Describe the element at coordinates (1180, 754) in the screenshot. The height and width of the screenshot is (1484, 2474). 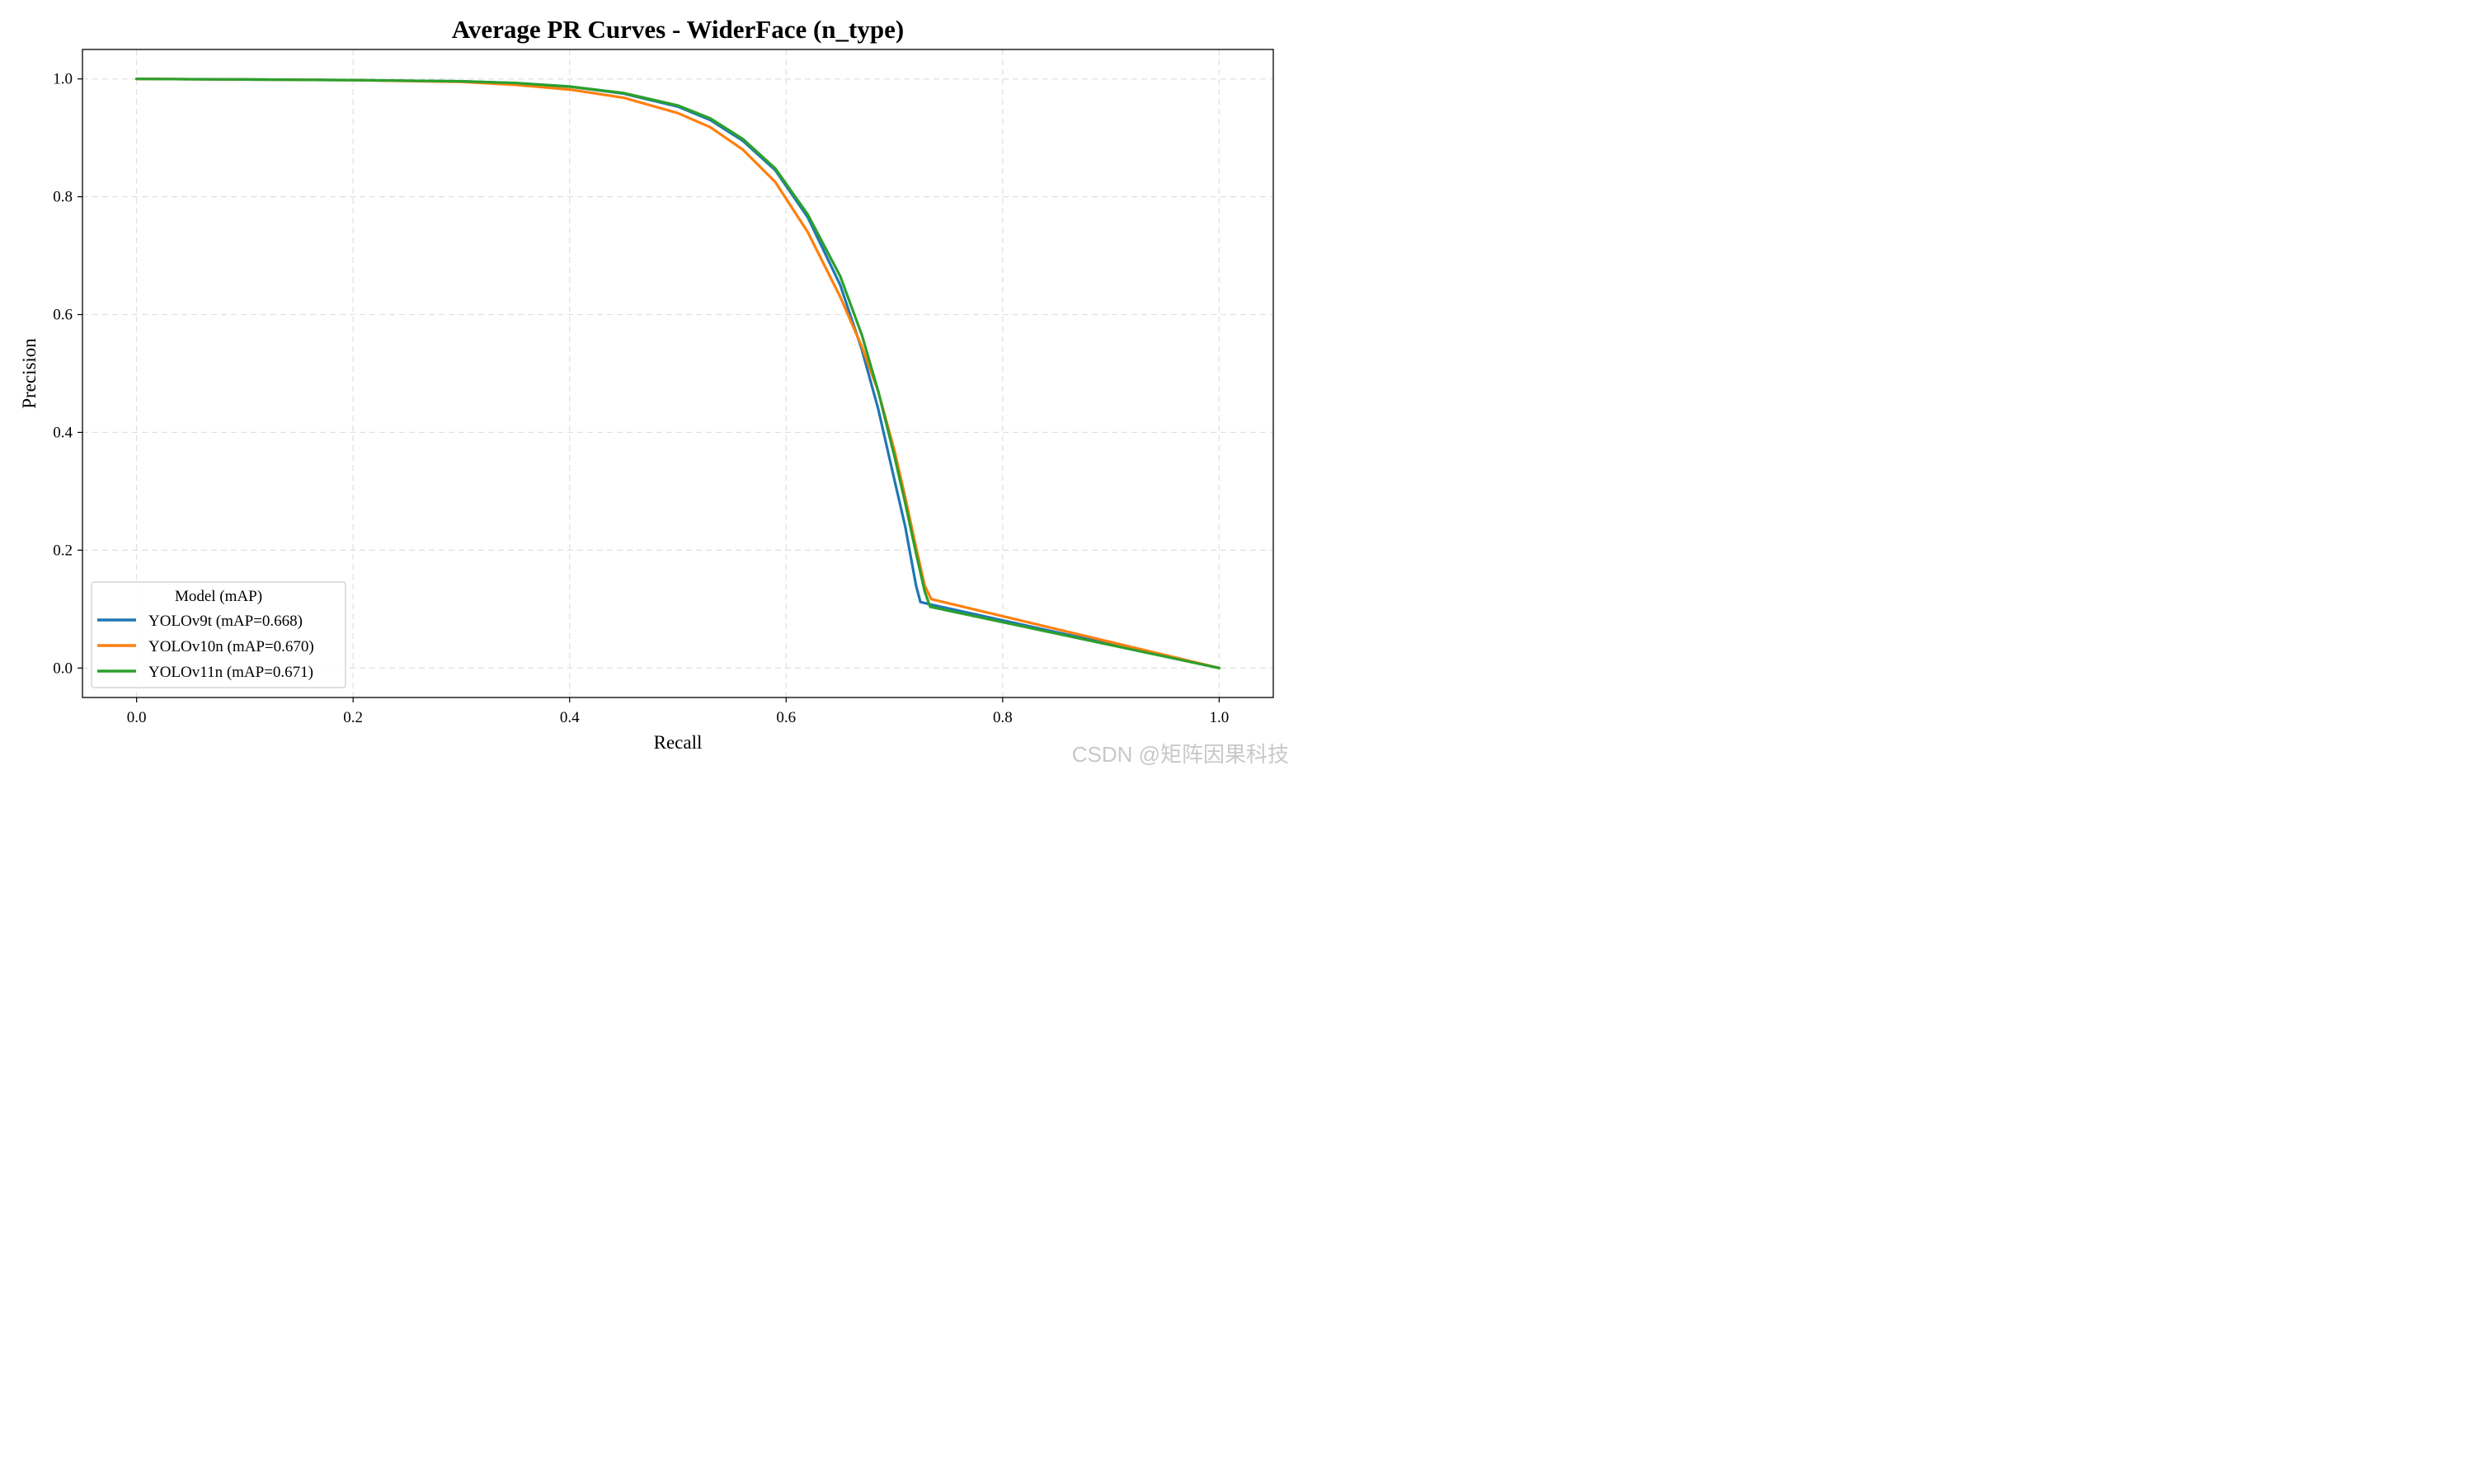
I see `watermark: CSDN @矩阵因果科技` at that location.